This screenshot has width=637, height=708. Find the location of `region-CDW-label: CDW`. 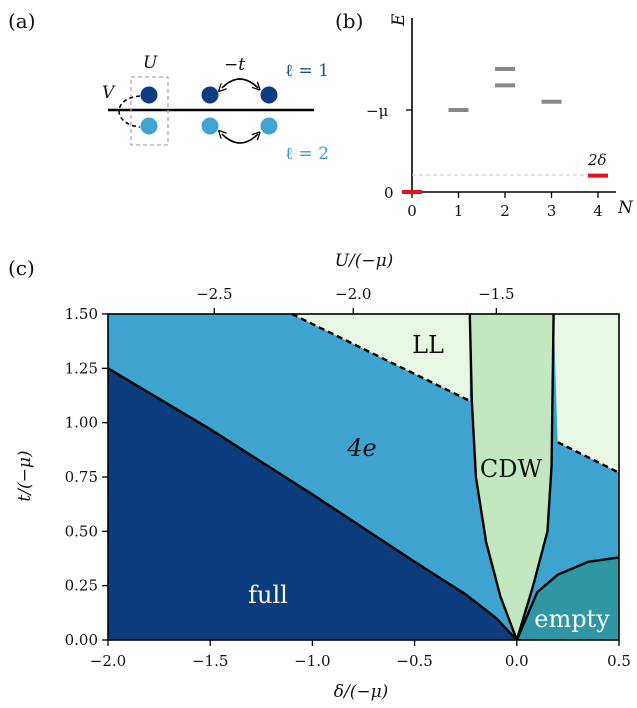

region-CDW-label: CDW is located at coordinates (511, 469).